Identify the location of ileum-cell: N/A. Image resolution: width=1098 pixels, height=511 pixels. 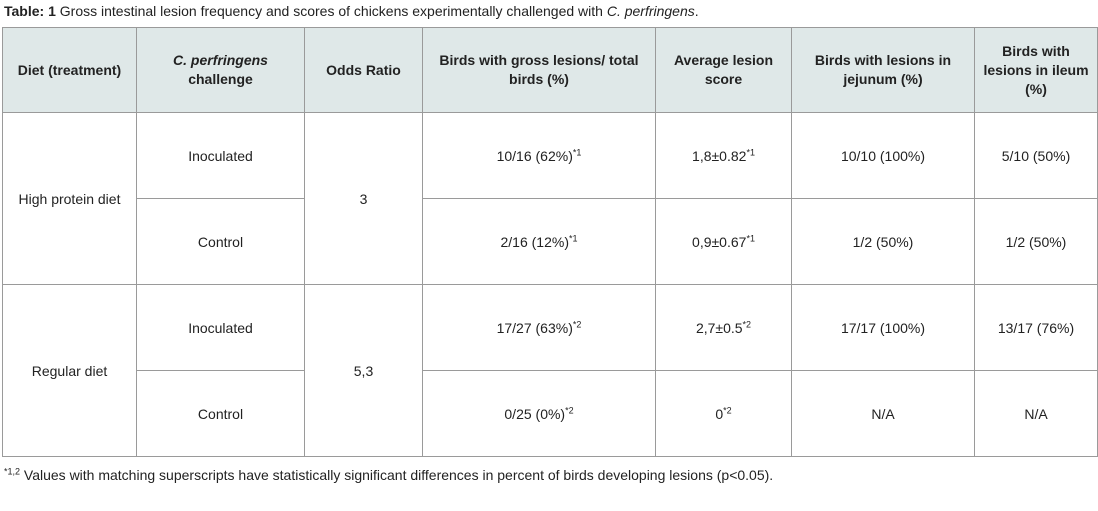
(1036, 413).